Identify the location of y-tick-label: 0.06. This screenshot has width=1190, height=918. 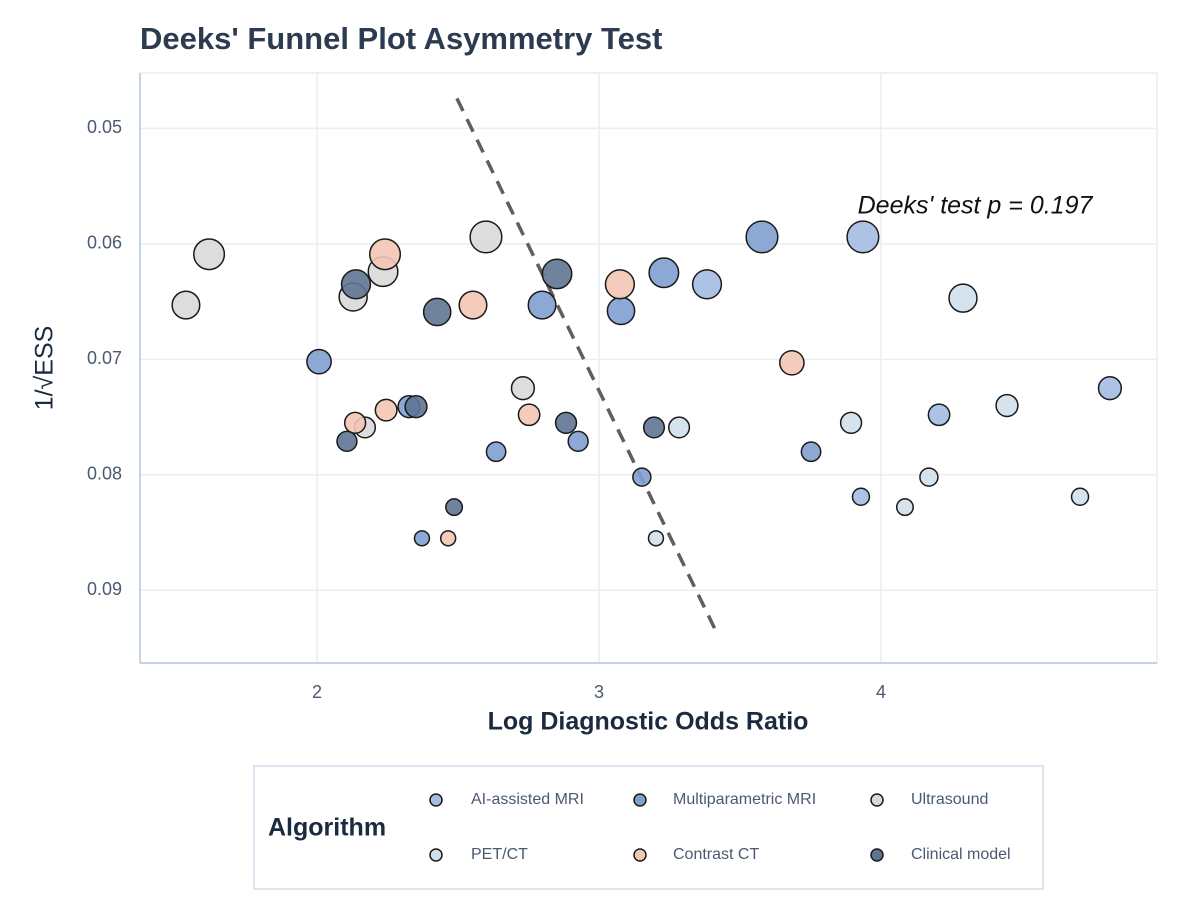
(104, 243).